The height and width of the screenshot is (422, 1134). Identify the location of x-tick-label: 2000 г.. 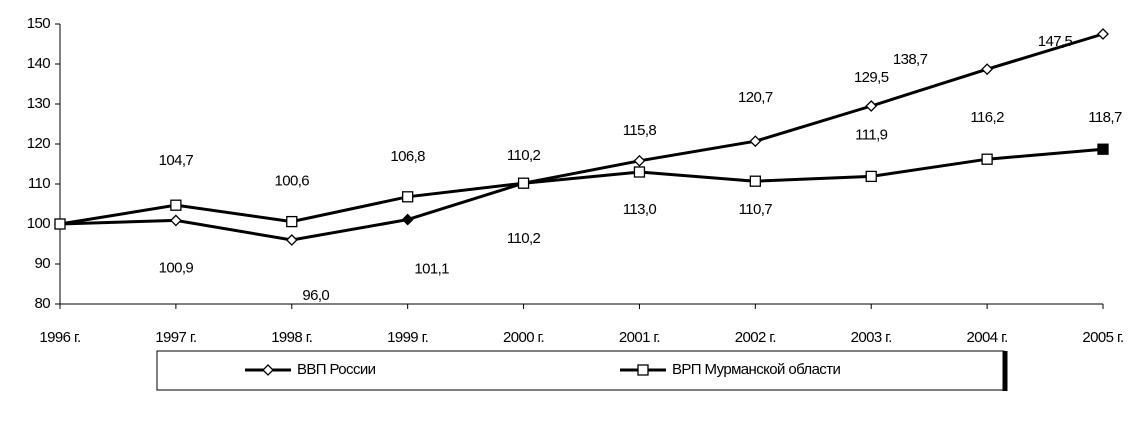
(523, 337).